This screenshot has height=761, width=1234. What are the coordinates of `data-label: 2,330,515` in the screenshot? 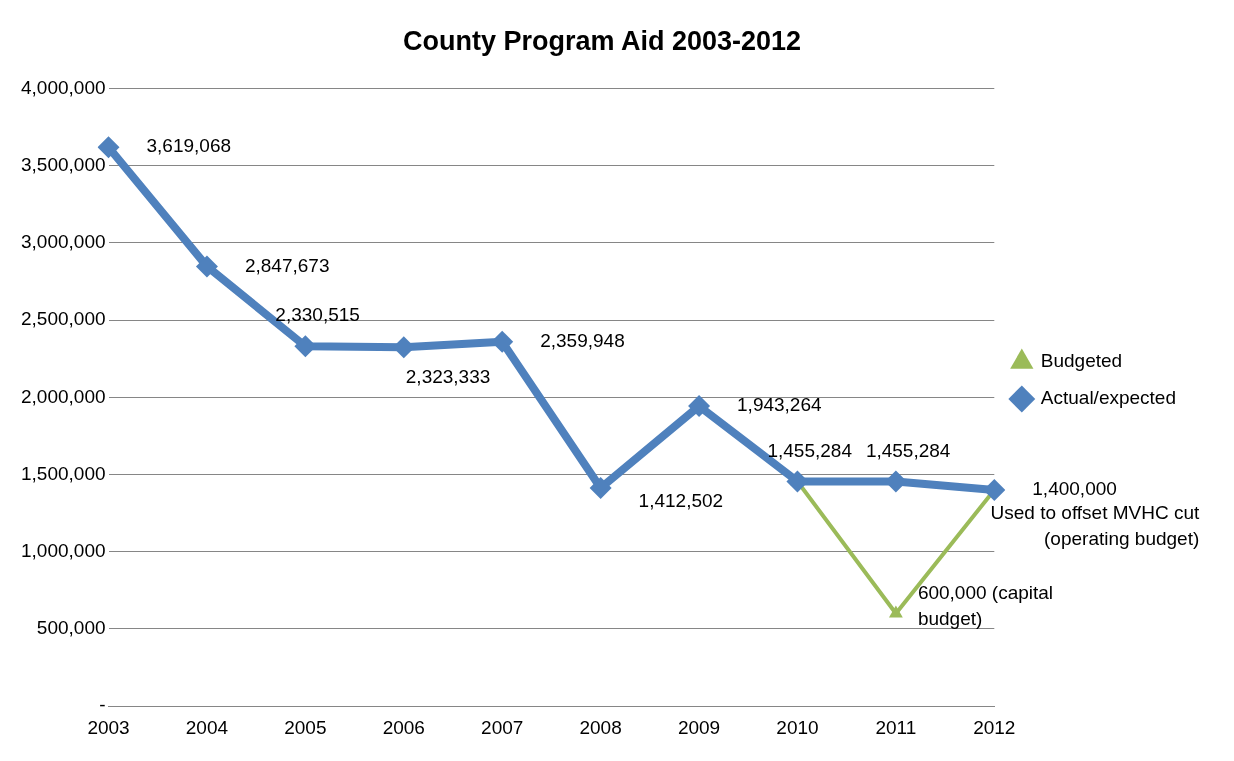 It's located at (317, 315).